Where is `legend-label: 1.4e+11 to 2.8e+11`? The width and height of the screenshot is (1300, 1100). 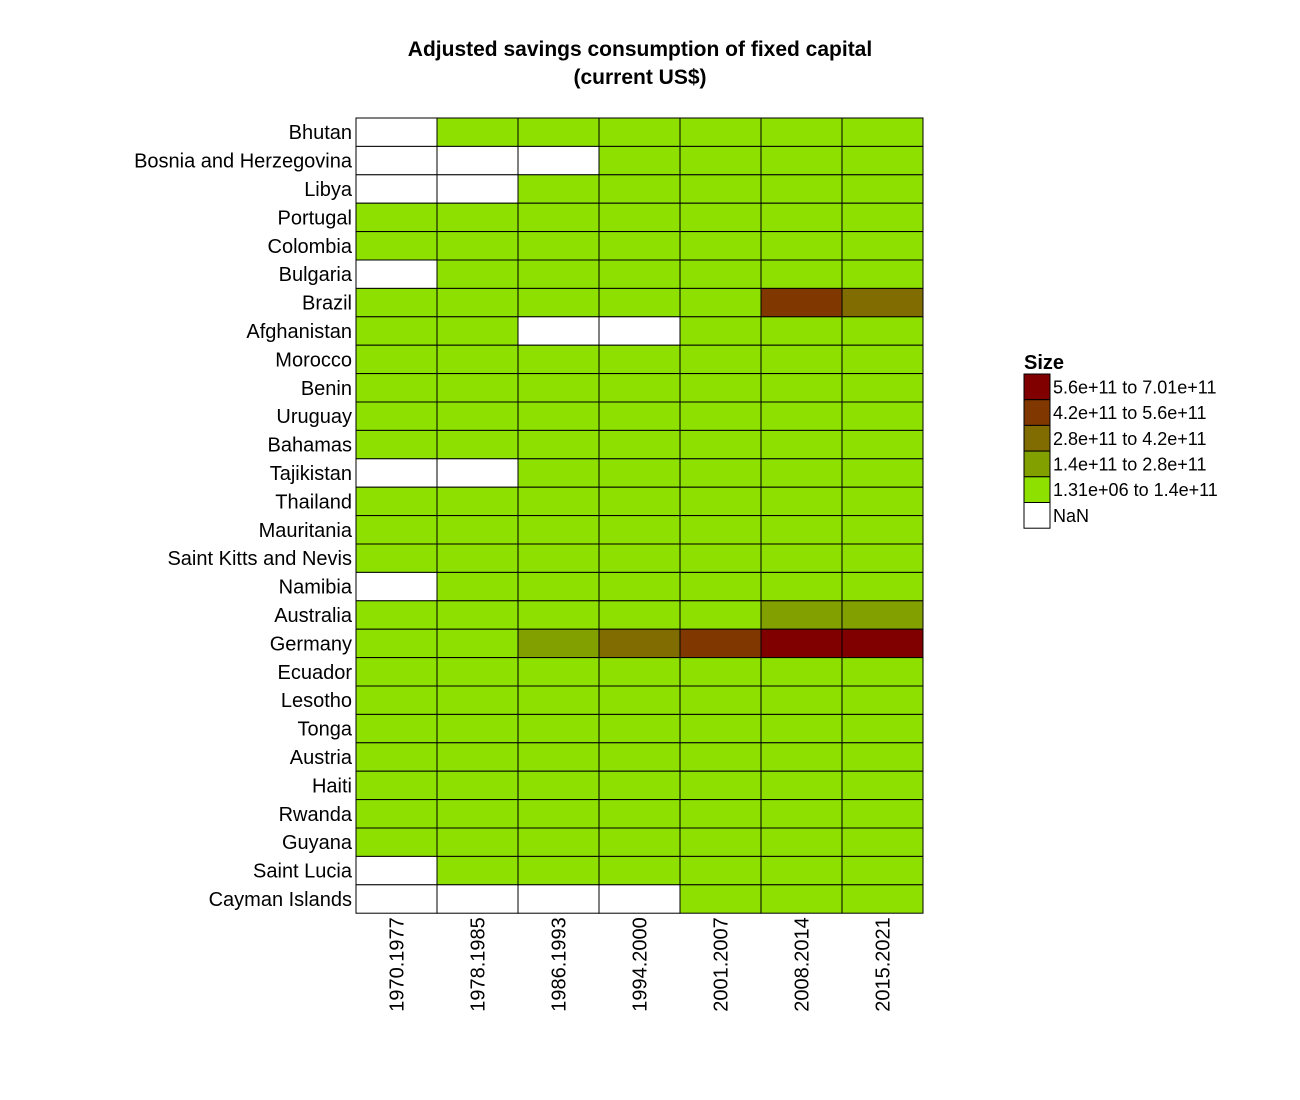
legend-label: 1.4e+11 to 2.8e+11 is located at coordinates (1129, 464).